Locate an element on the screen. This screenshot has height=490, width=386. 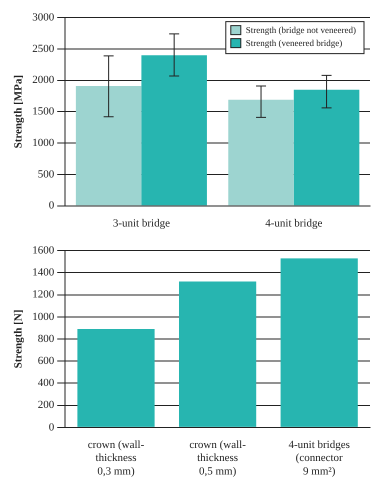
y-tick-label: 2000 is located at coordinates (43, 80).